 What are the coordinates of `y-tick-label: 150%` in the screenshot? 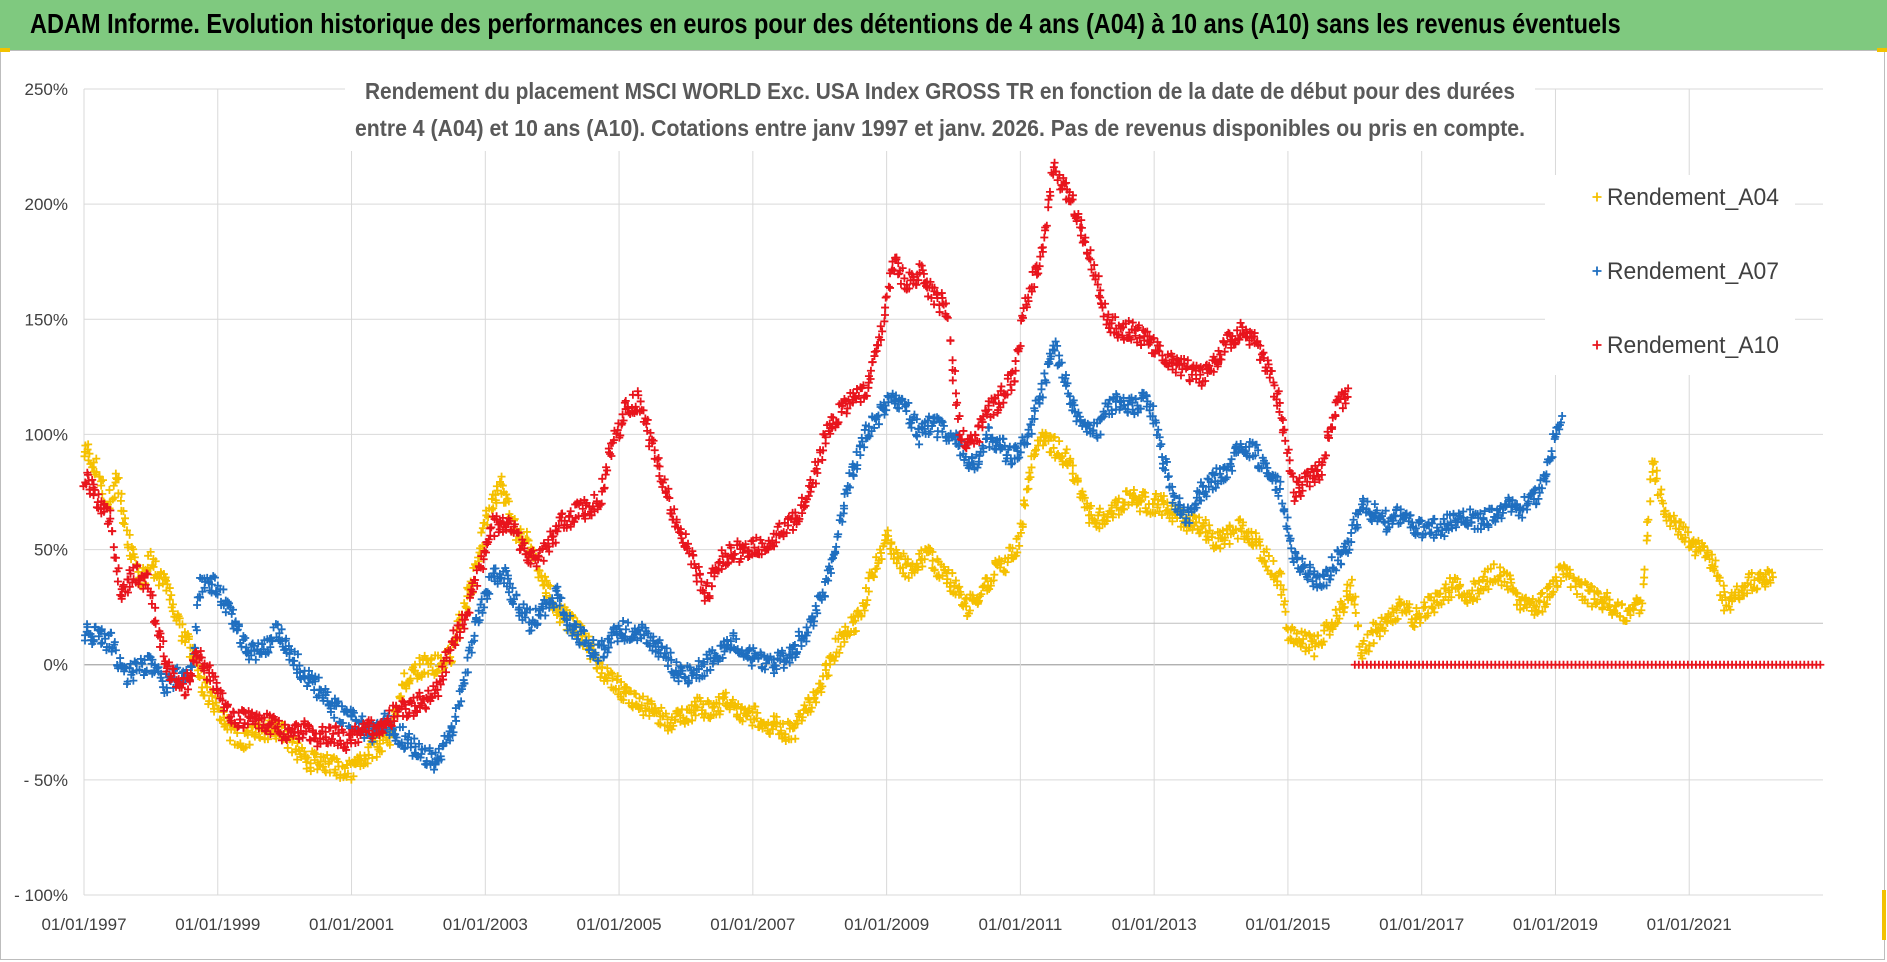 It's located at (46, 319).